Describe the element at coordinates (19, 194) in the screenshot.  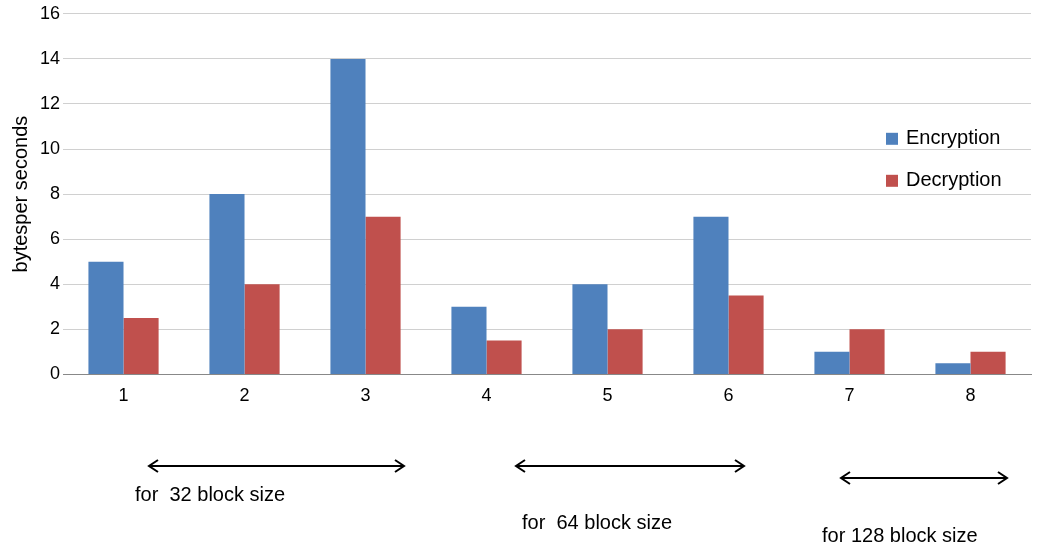
I see `y-axis-title: bytesper seconds` at that location.